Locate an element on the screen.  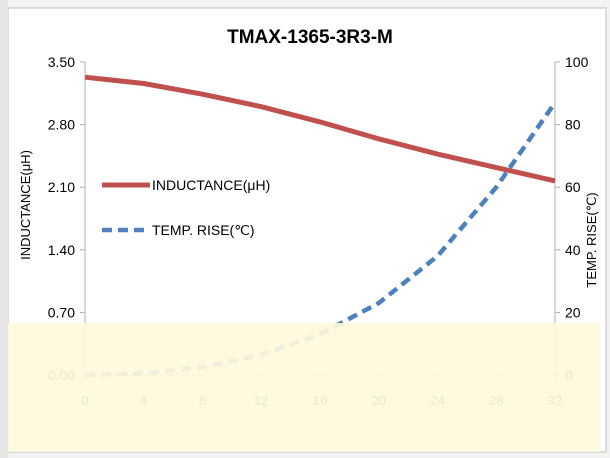
y2-tick-label: 40 is located at coordinates (573, 250).